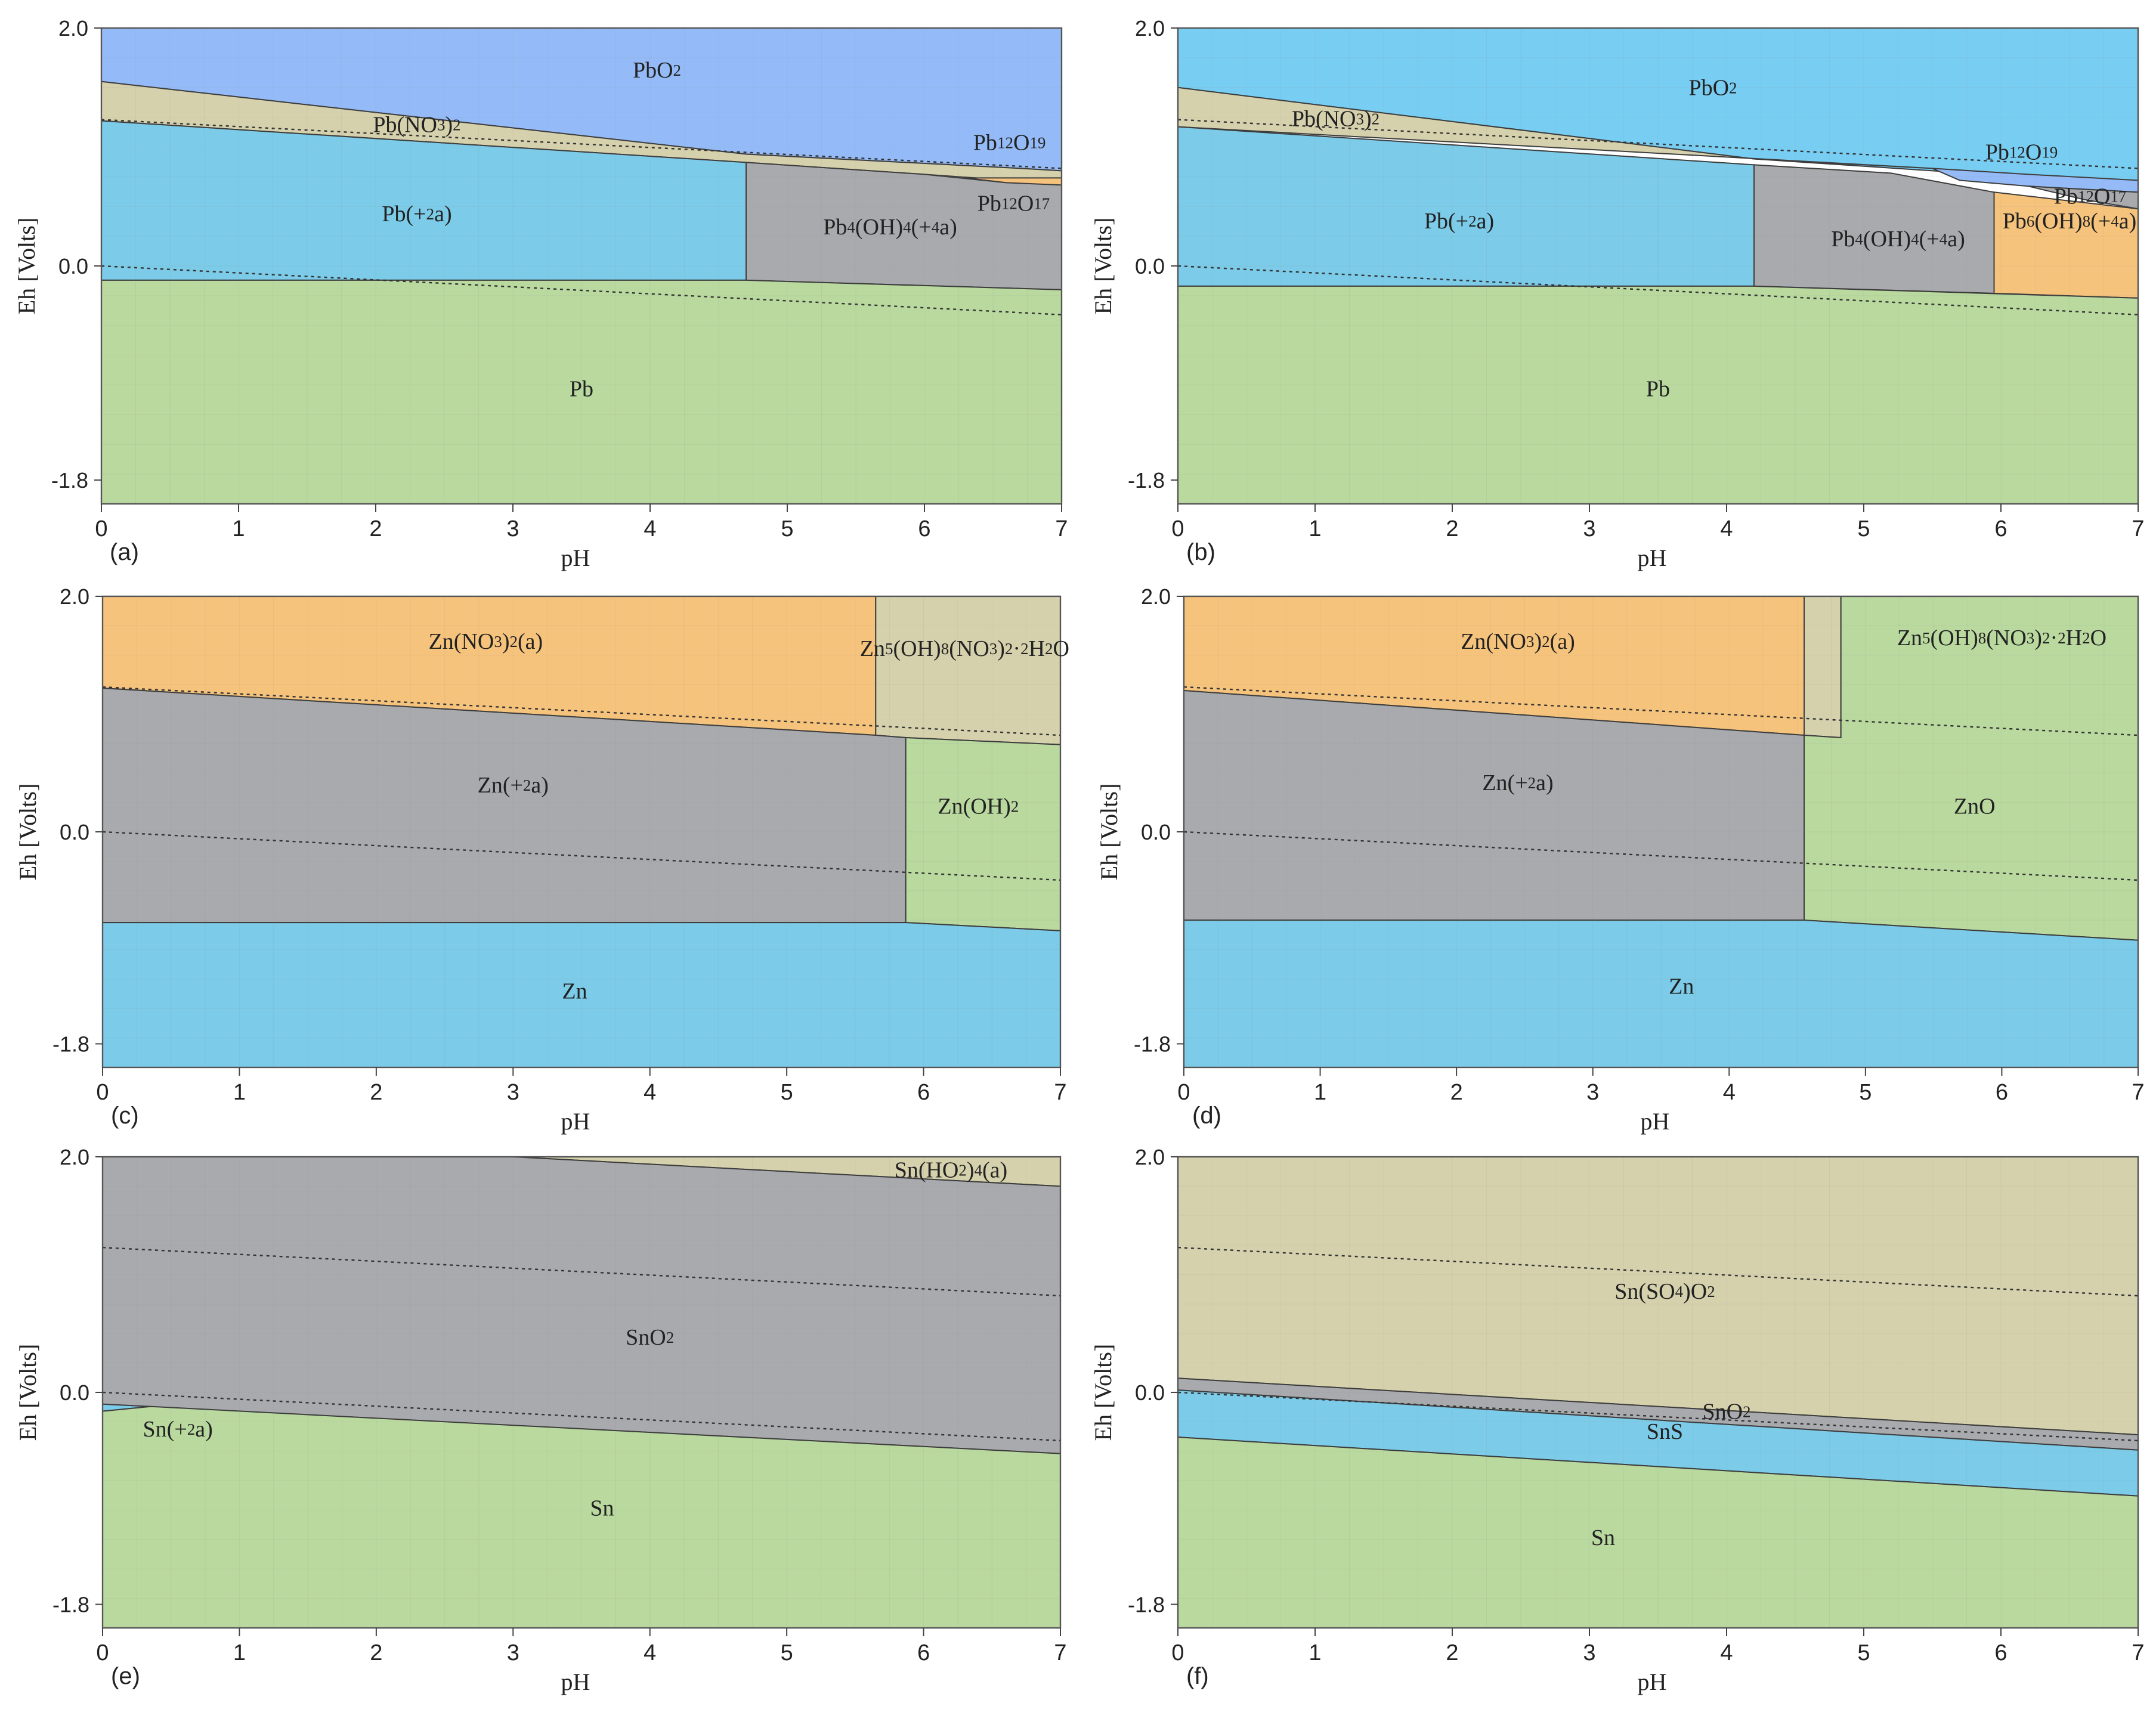  Describe the element at coordinates (787, 528) in the screenshot. I see `x-tick-label: 5` at that location.